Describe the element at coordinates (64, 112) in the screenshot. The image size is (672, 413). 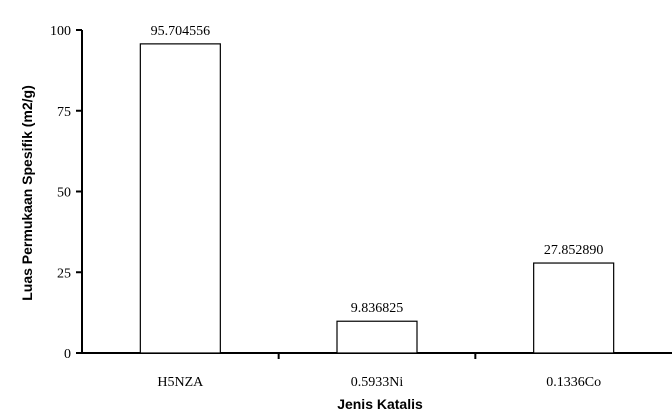
I see `y-tick-label: 75` at that location.